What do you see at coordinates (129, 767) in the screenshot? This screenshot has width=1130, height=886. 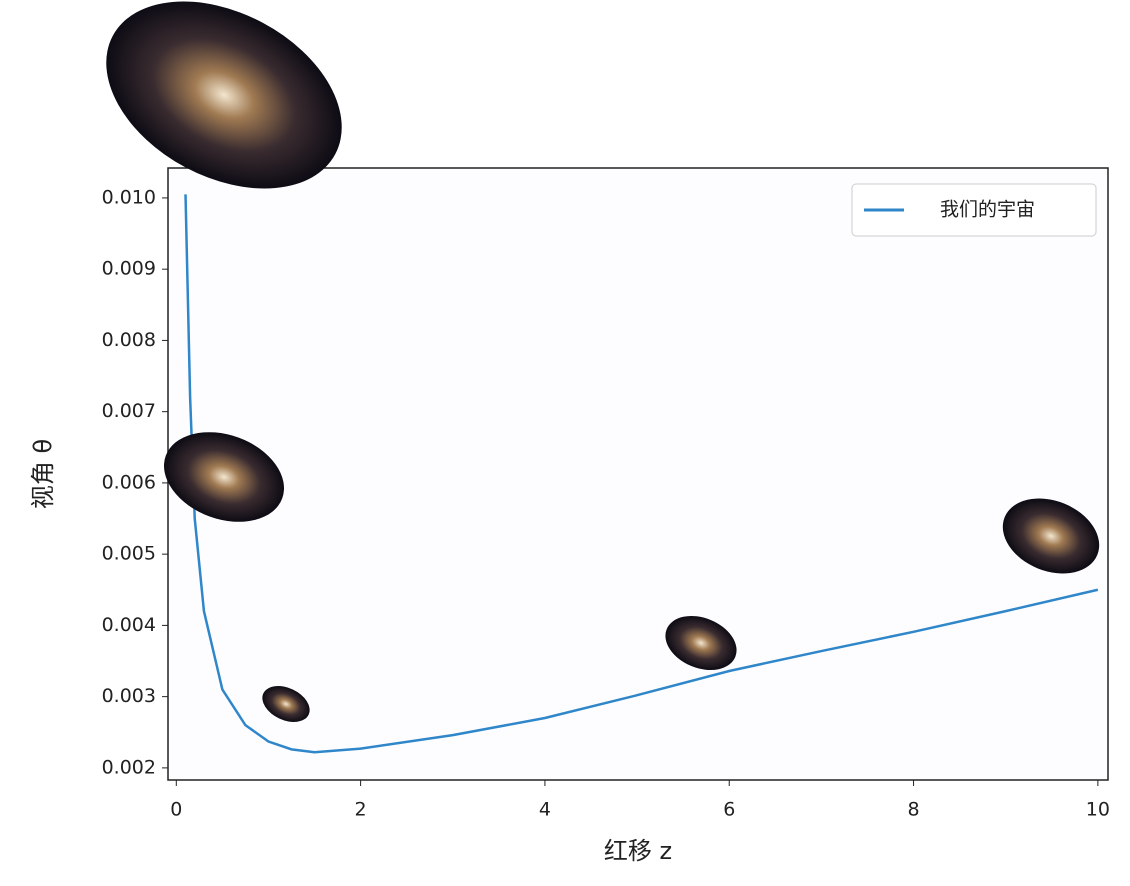 I see `y-tick-label: 0.002` at bounding box center [129, 767].